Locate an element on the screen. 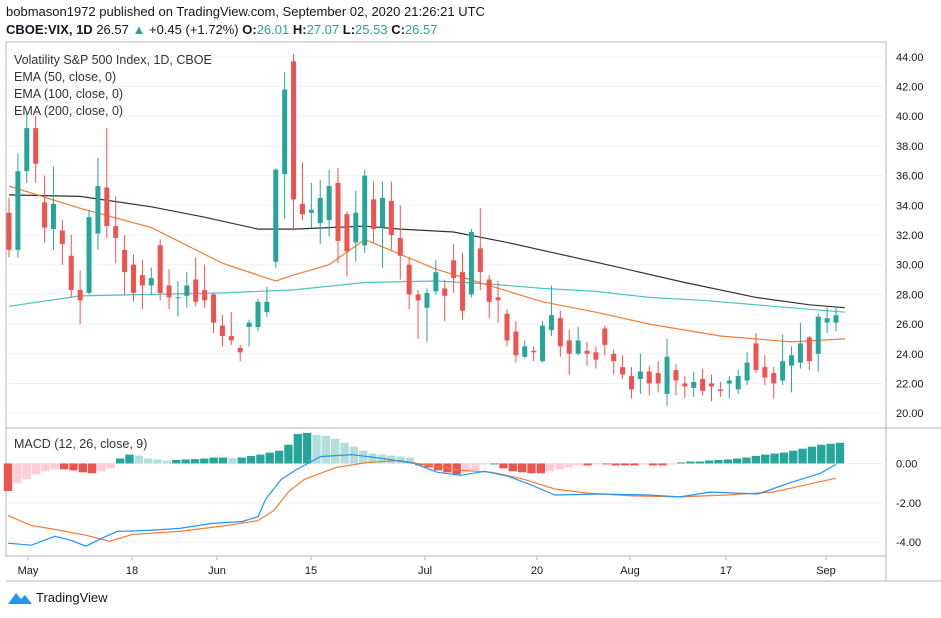  open-value: 26.01 is located at coordinates (273, 29).